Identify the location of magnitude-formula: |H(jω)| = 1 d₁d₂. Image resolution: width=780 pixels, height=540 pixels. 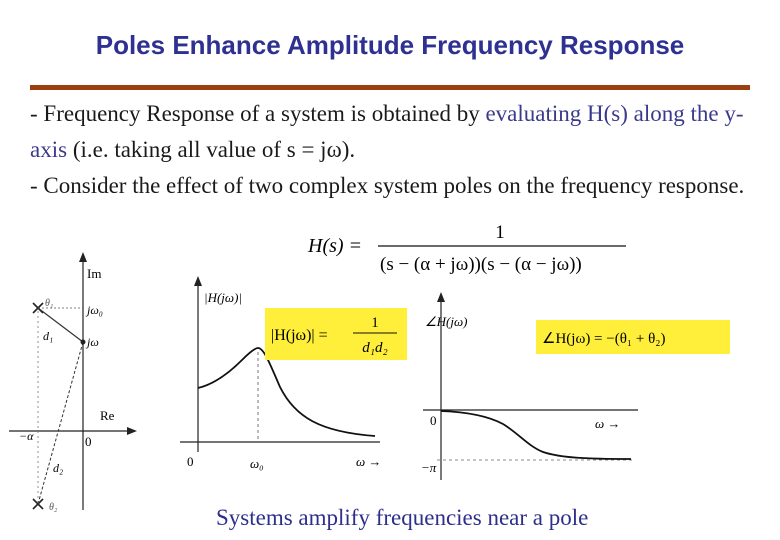
(334, 335).